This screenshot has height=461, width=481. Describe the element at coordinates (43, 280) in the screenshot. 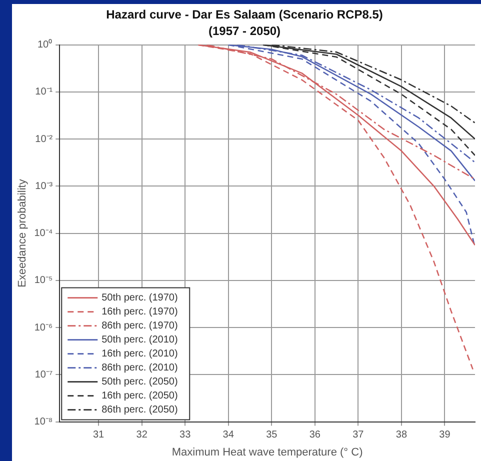

I see `y-tick-label: 10⁻⁵` at that location.